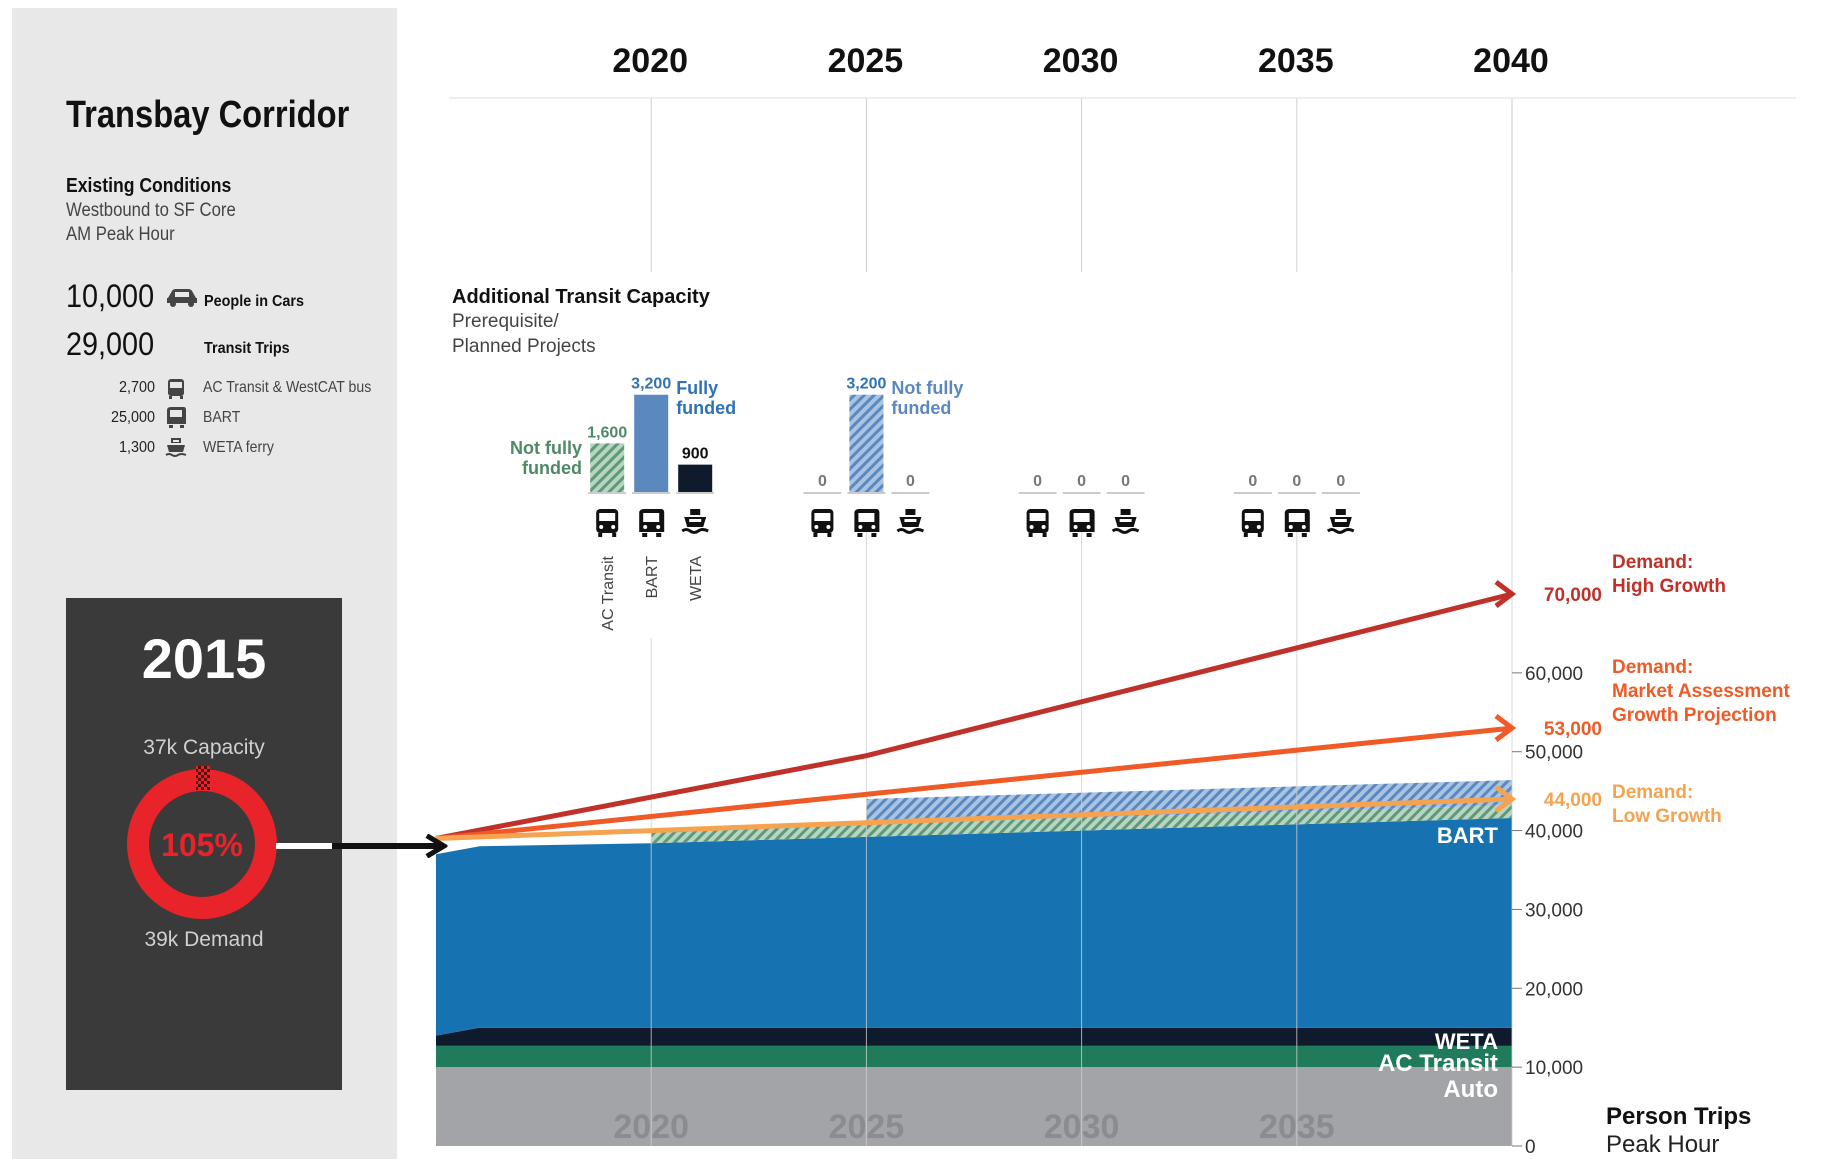 The width and height of the screenshot is (1821, 1159). Describe the element at coordinates (866, 384) in the screenshot. I see `bar-value-bart-2025: 3,200` at that location.